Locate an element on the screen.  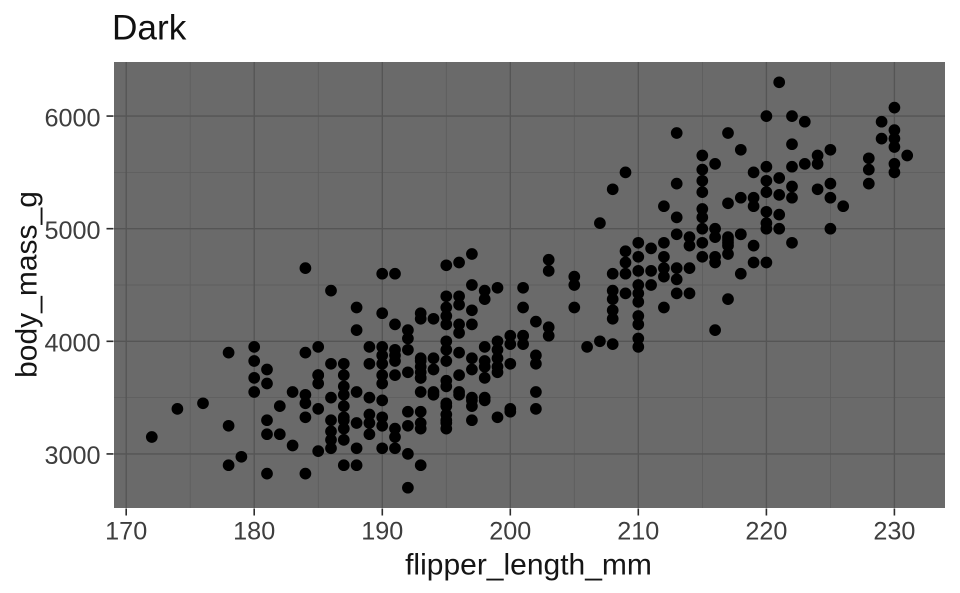
svg-text: 190 is located at coordinates (382, 532).